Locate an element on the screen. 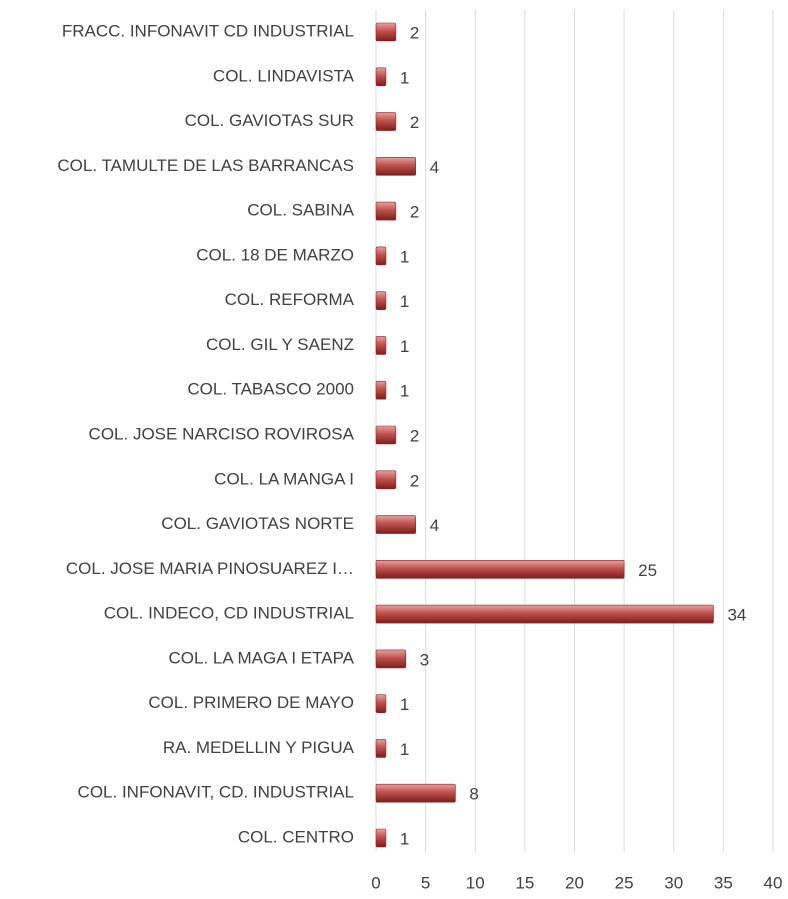 The width and height of the screenshot is (788, 899). x-tick-label: 10 is located at coordinates (475, 882).